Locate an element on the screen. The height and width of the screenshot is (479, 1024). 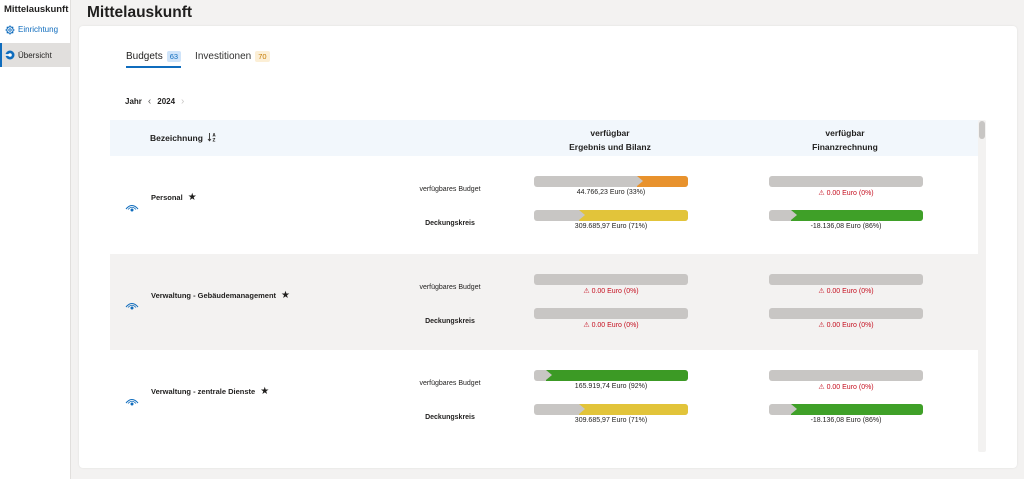
column-header-label: Bezeichnung is located at coordinates (176, 138).